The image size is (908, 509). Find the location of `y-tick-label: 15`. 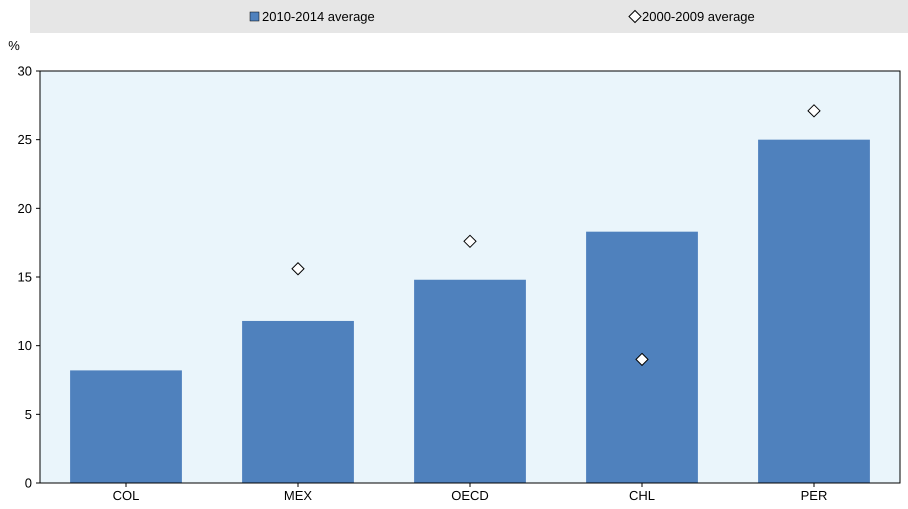

y-tick-label: 15 is located at coordinates (25, 277).